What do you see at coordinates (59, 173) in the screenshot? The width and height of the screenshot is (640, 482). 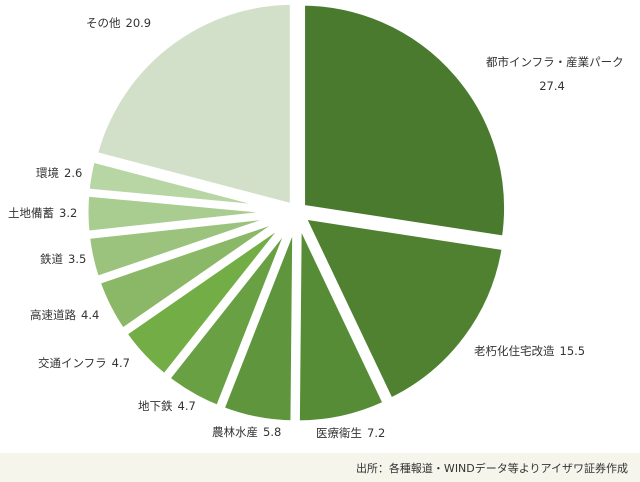 I see `slice-label-environment: 環境 2.6` at bounding box center [59, 173].